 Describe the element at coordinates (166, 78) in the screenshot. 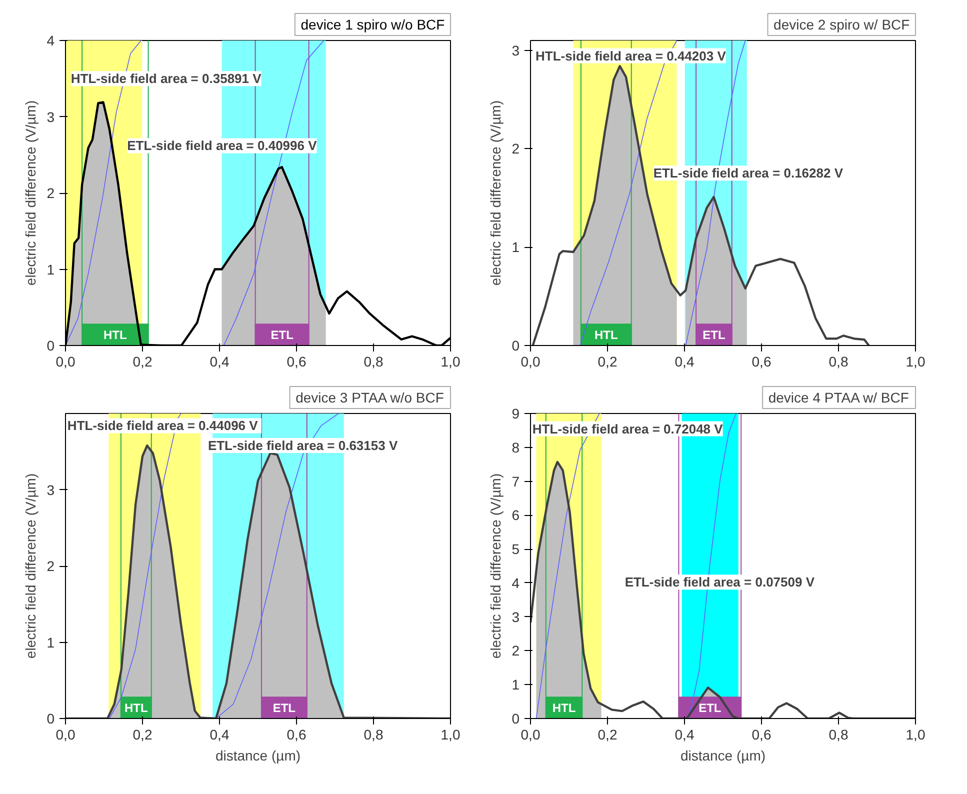

I see `annotation: HTL-side field area = 0.35891 V` at that location.